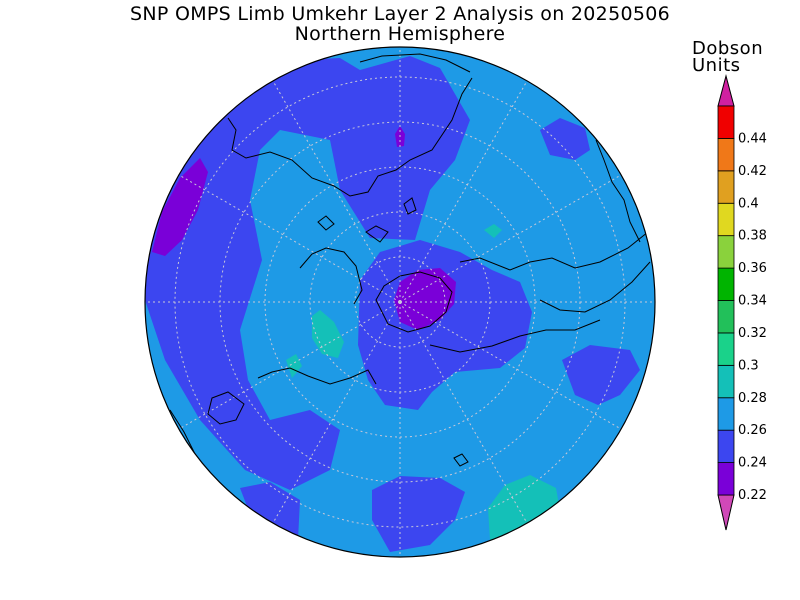 The width and height of the screenshot is (800, 600). What do you see at coordinates (716, 65) in the screenshot?
I see `units-line-2: Units` at bounding box center [716, 65].